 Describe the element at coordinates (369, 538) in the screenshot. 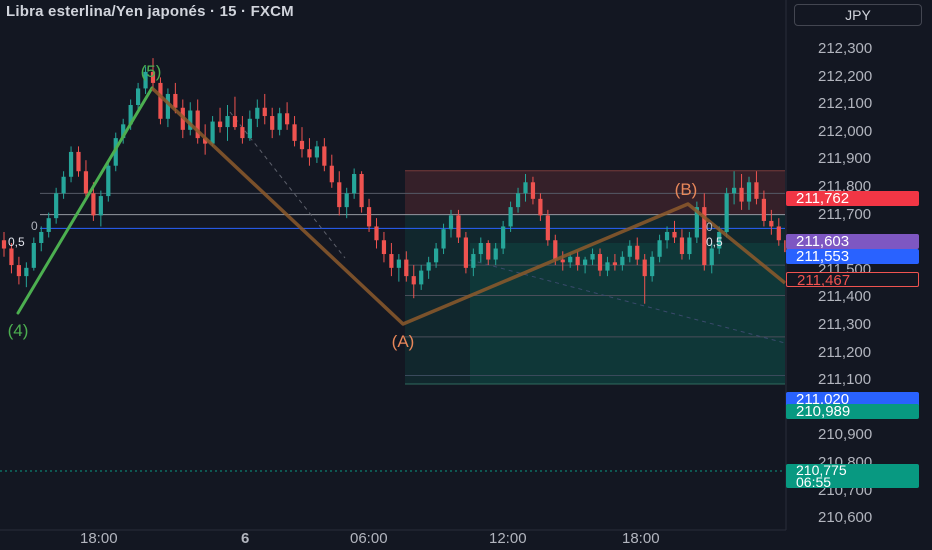

I see `time-axis-label: 06:00` at that location.